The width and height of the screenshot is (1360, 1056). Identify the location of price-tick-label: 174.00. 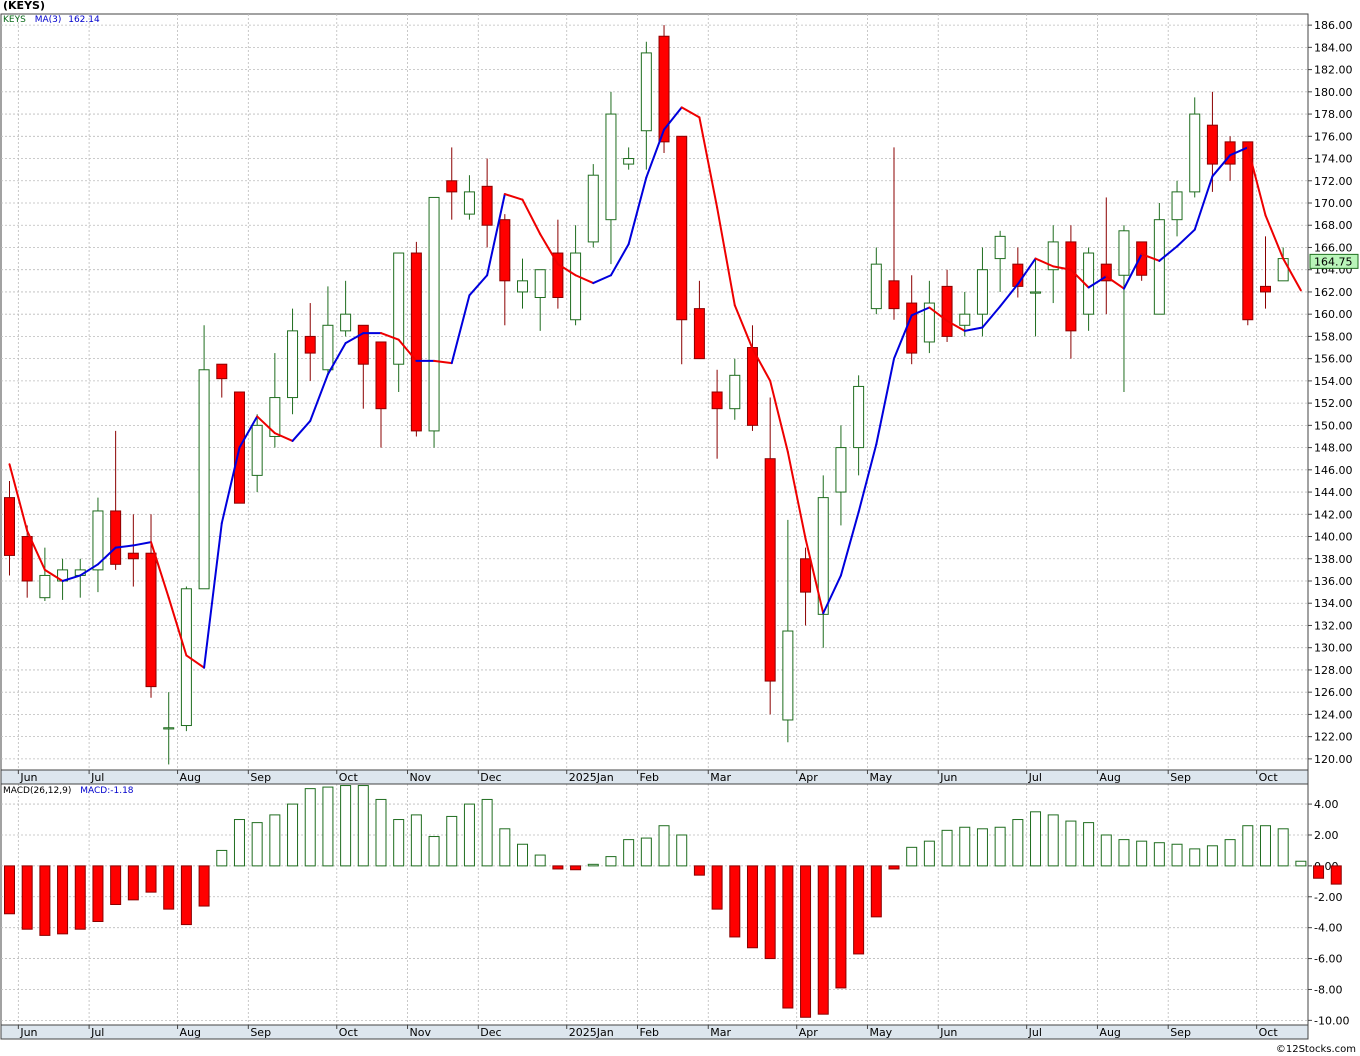
(1333, 159).